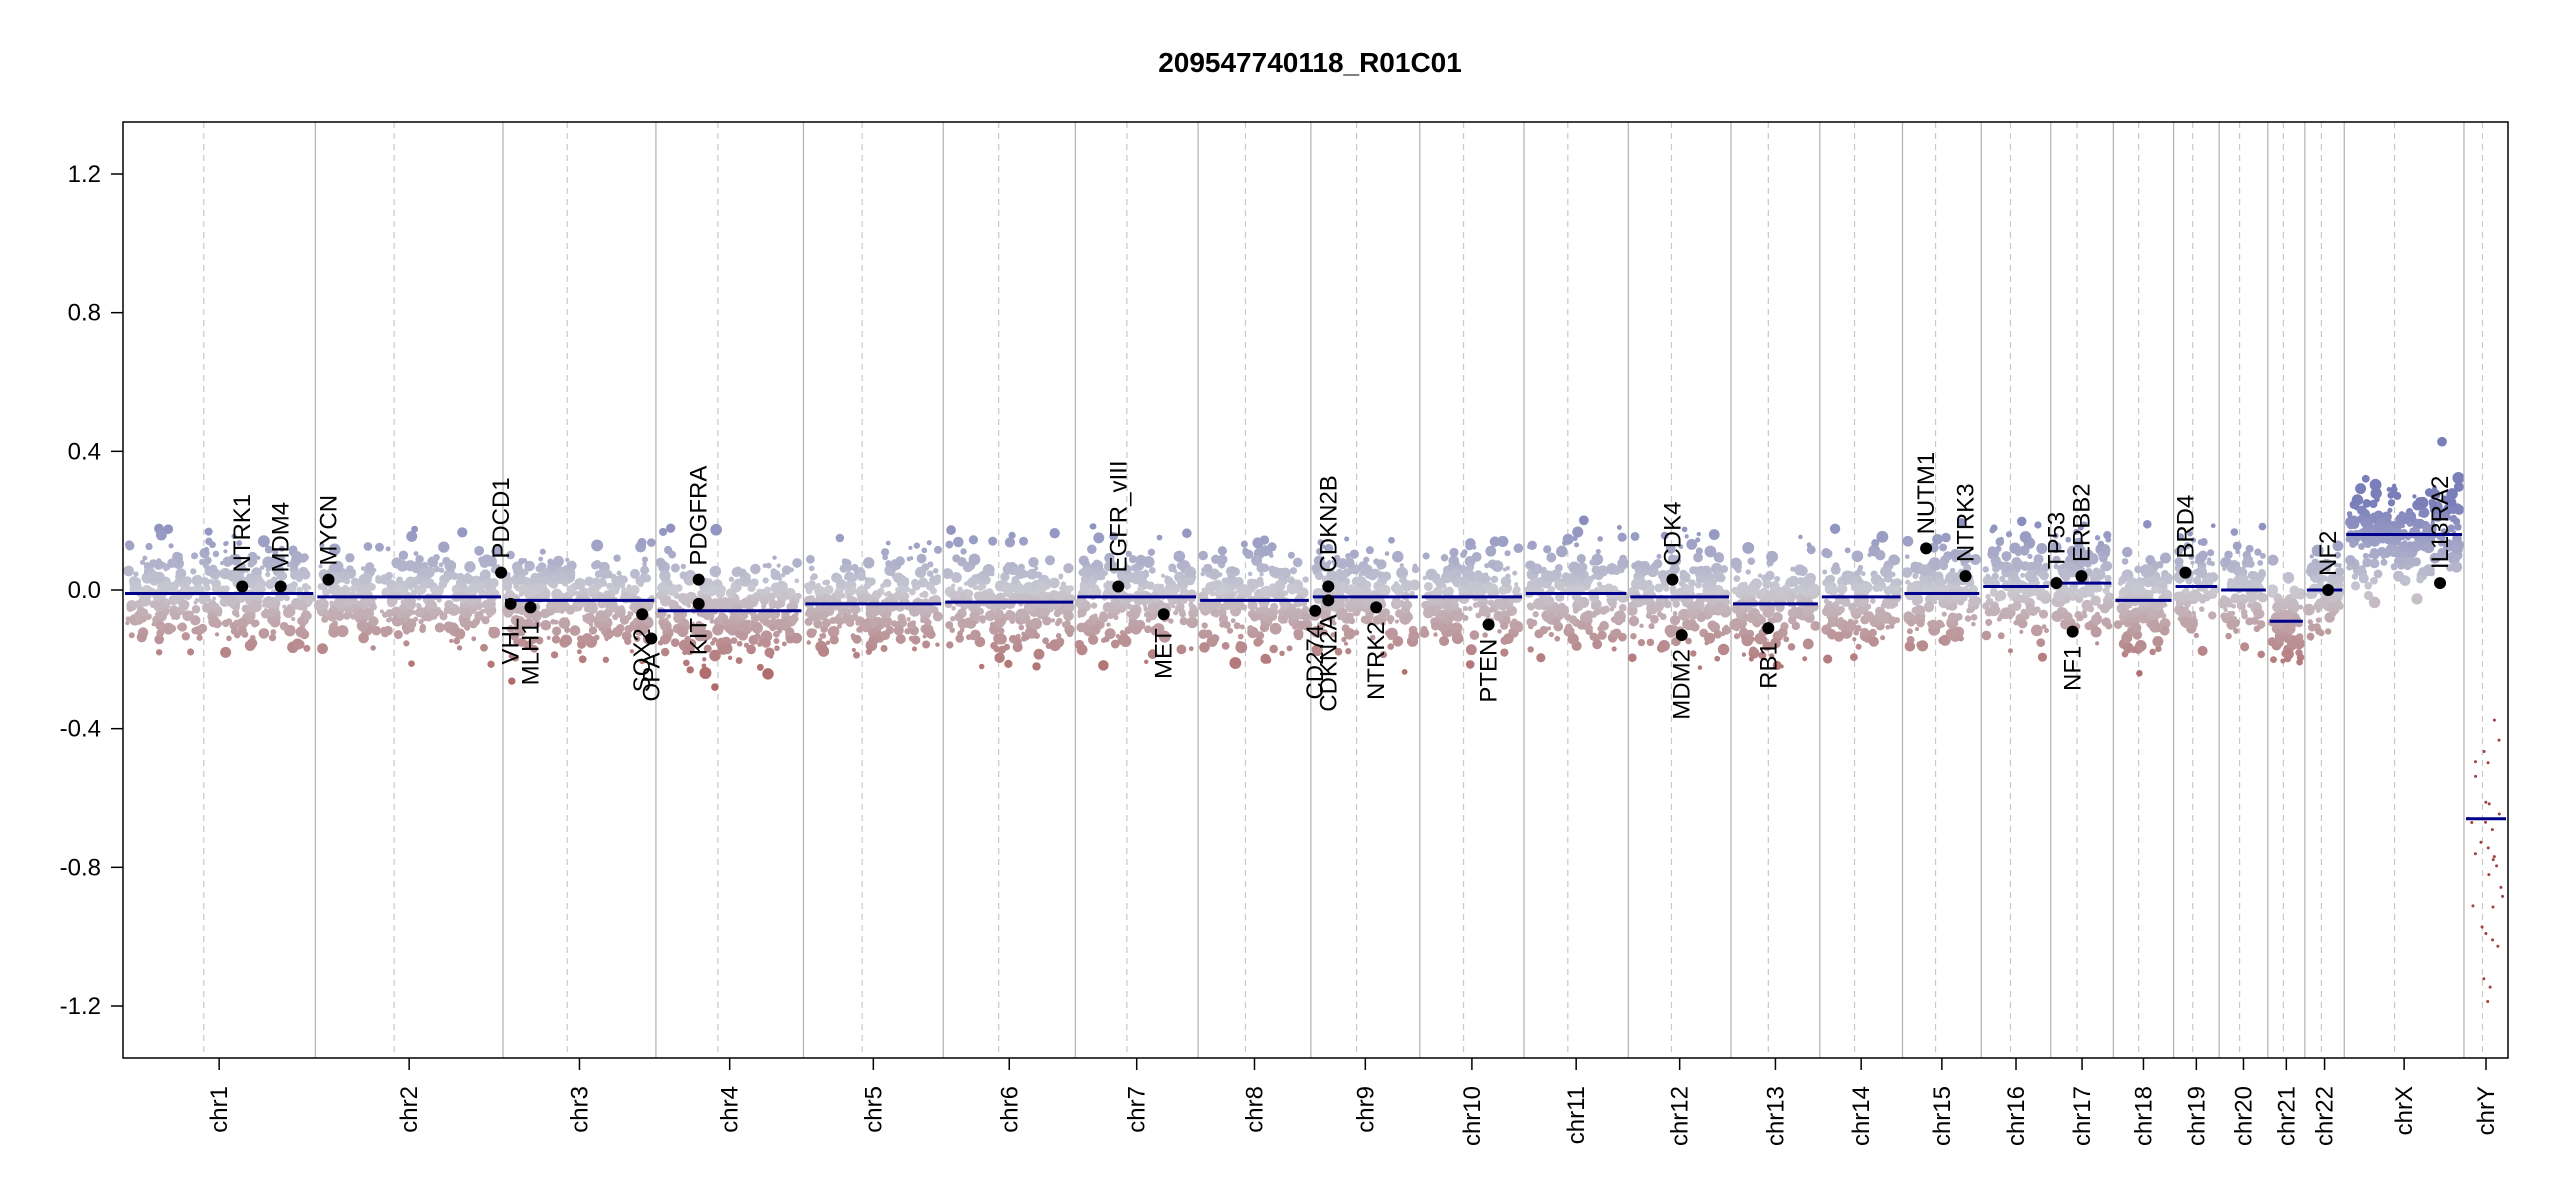  What do you see at coordinates (699, 637) in the screenshot?
I see `gene-label: KIT` at bounding box center [699, 637].